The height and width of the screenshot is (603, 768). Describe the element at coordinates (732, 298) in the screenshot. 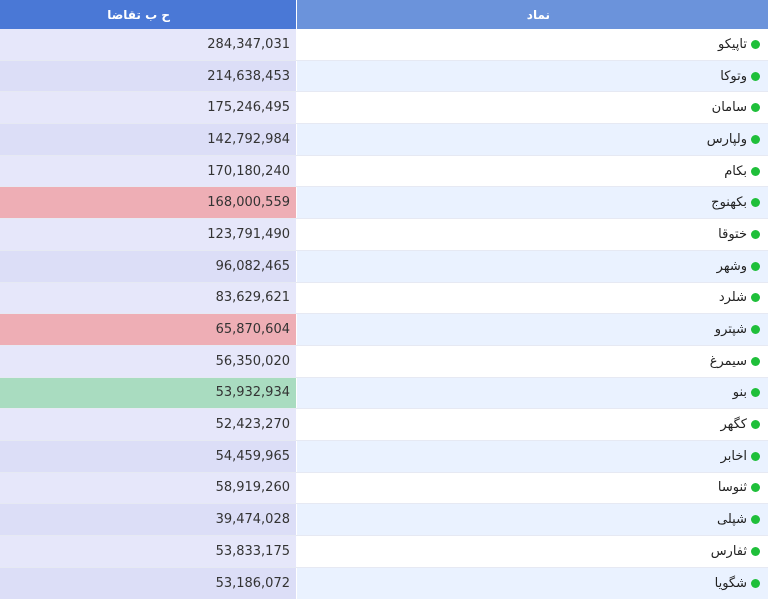

I see `symbol-label: شلرد` at that location.